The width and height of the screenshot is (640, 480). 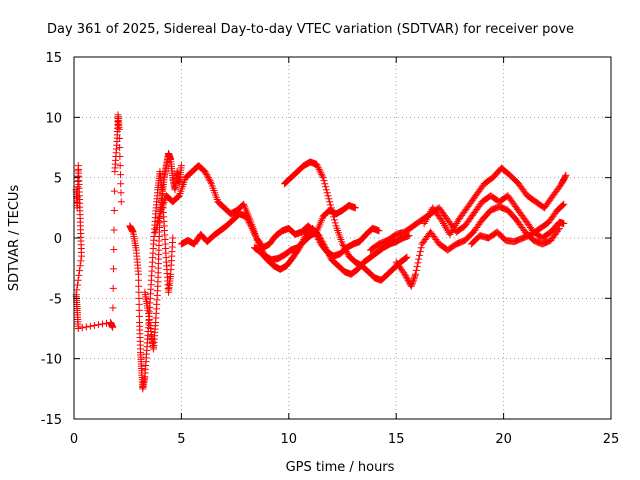 What do you see at coordinates (181, 439) in the screenshot?
I see `x-tick-label: 5` at bounding box center [181, 439].